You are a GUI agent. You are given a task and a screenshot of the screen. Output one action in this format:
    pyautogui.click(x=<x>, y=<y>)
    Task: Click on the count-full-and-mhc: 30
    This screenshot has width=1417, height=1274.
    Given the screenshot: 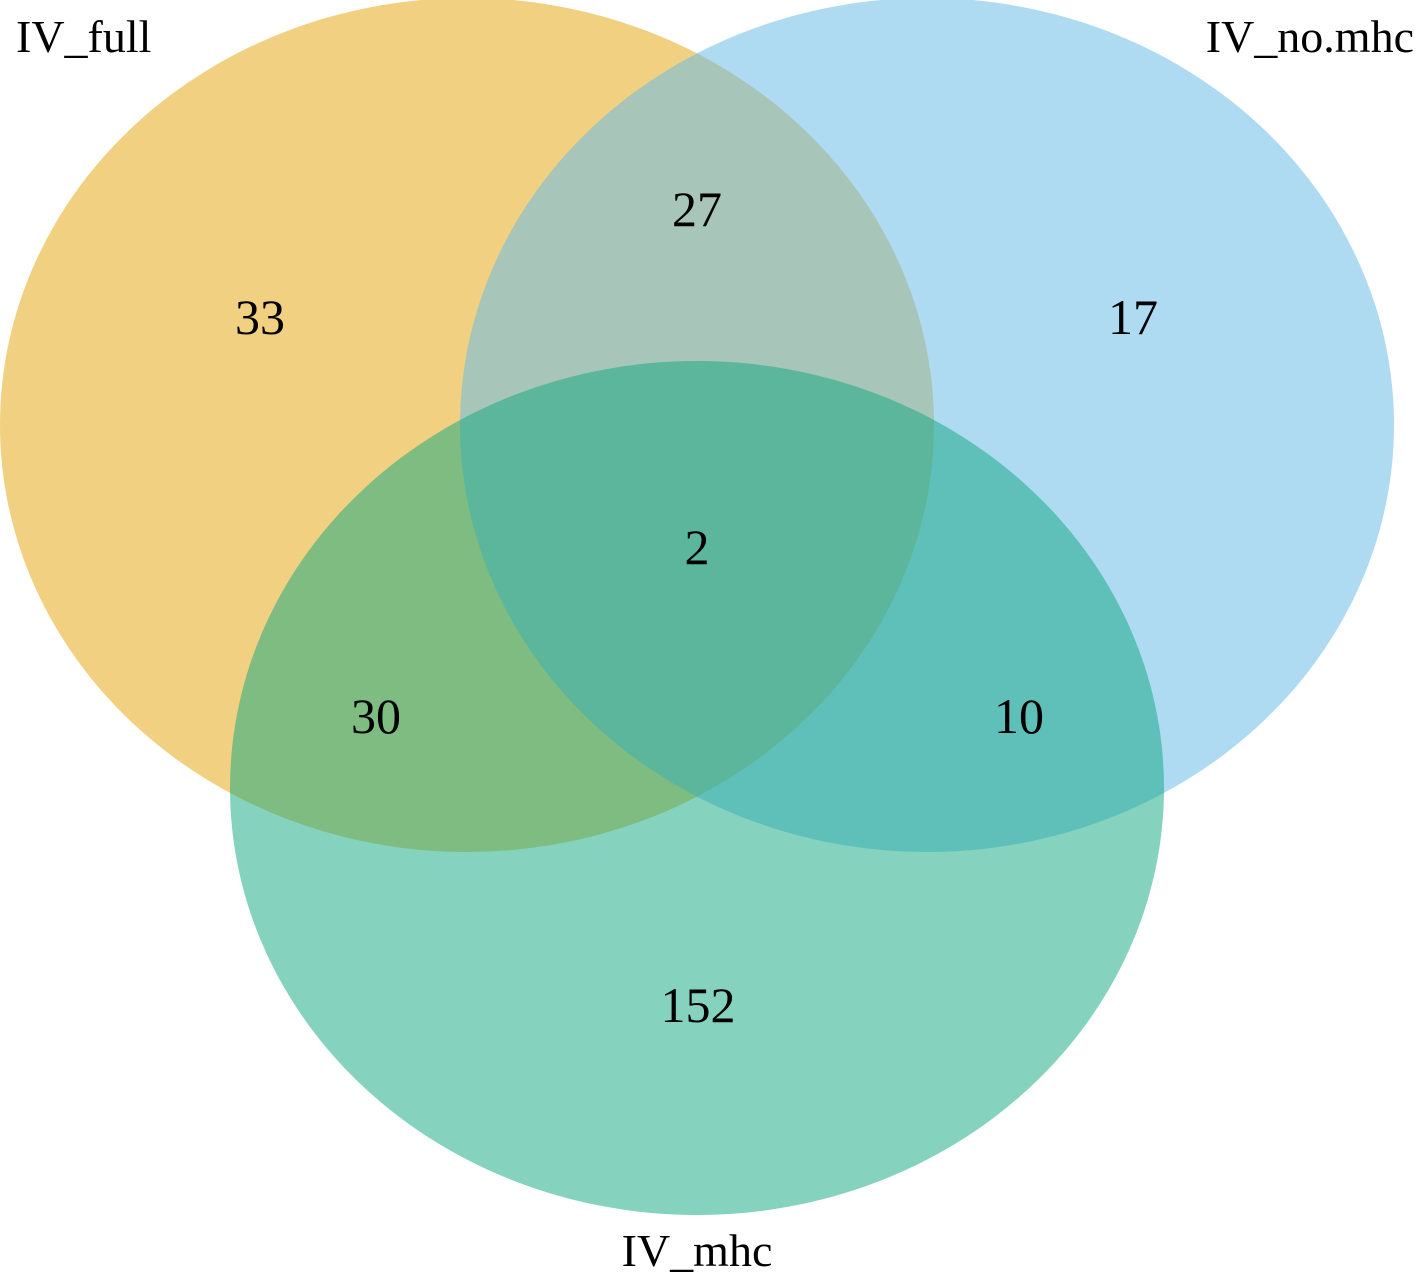 What is the action you would take?
    pyautogui.click(x=376, y=716)
    